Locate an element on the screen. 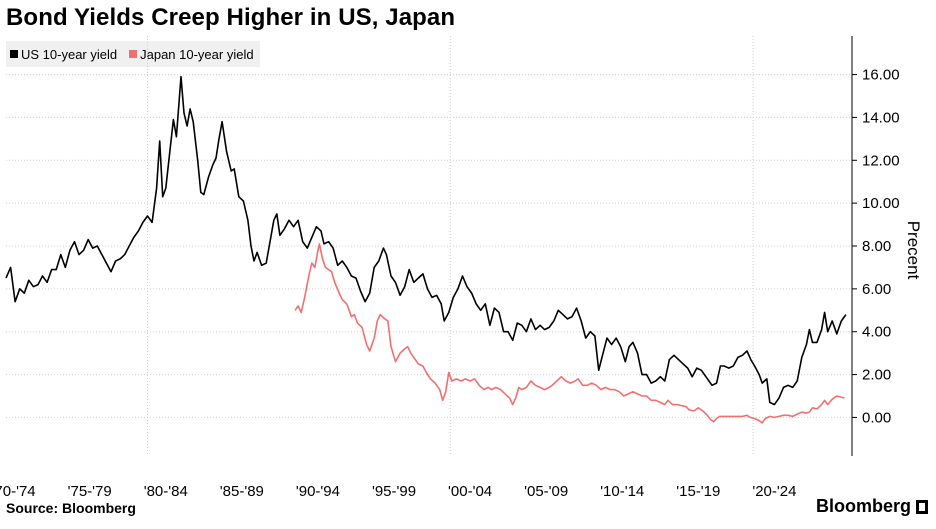  y-tick-label: 4.00 is located at coordinates (876, 332).